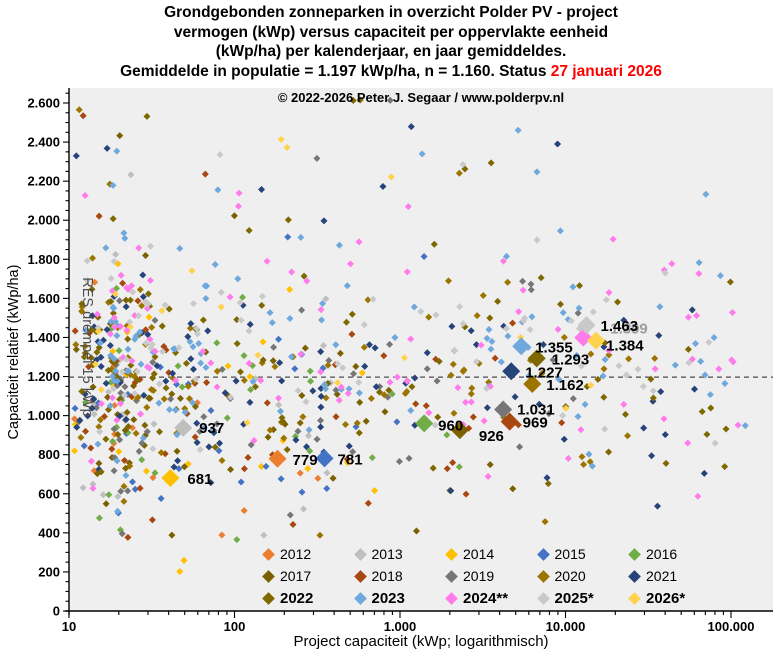 This screenshot has height=659, width=782. I want to click on avg-label-2014: 681, so click(199, 479).